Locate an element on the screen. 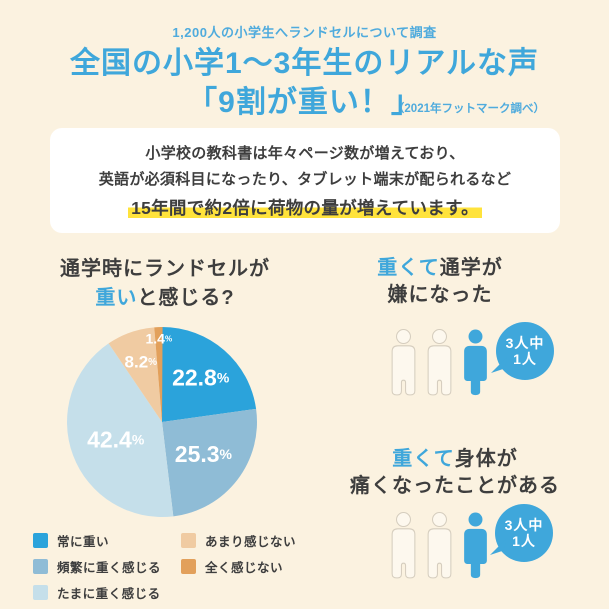 The height and width of the screenshot is (609, 609). stat2-keyword: 重くて is located at coordinates (423, 459).